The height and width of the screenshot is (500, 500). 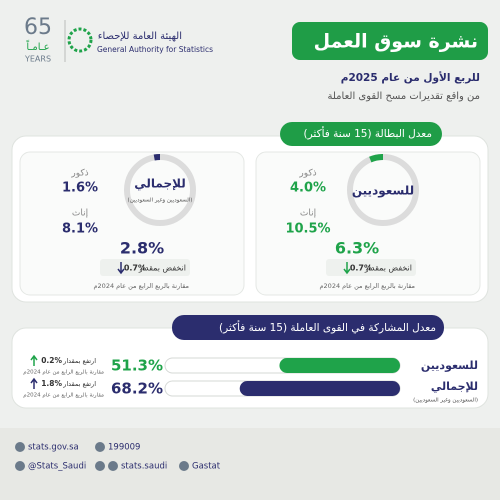 What do you see at coordinates (368, 223) in the screenshot?
I see `group-card` at bounding box center [368, 223].